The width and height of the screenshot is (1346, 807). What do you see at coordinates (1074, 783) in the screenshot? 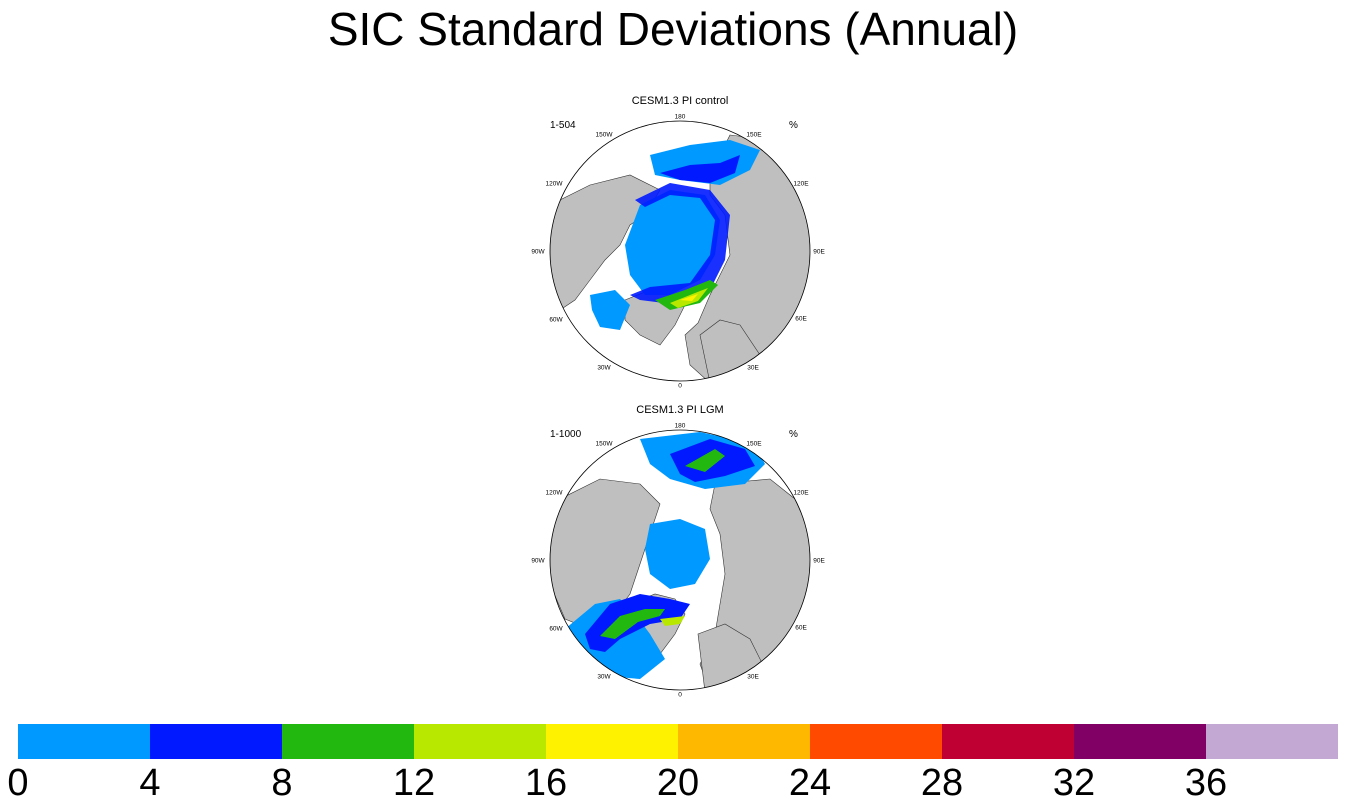
I see `colorbar-tick-label: 32` at bounding box center [1074, 783].